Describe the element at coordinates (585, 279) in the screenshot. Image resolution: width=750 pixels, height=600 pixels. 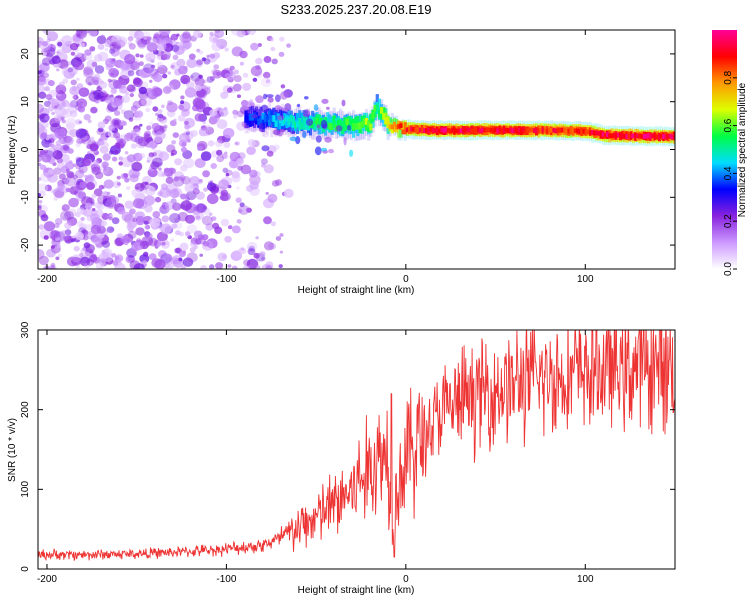
I see `x-tick-label: 100` at that location.